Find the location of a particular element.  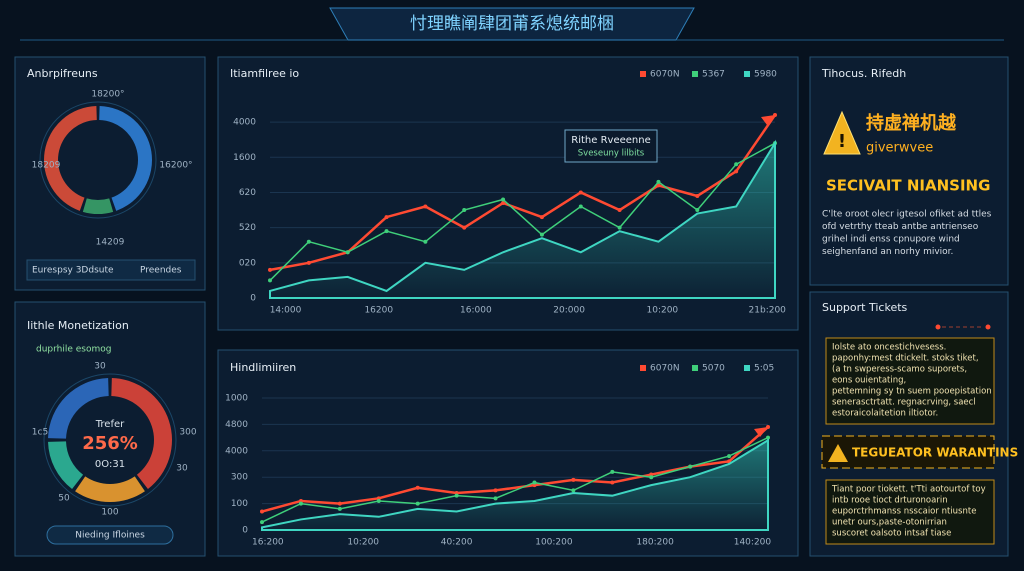

area is located at coordinates (515, 484).